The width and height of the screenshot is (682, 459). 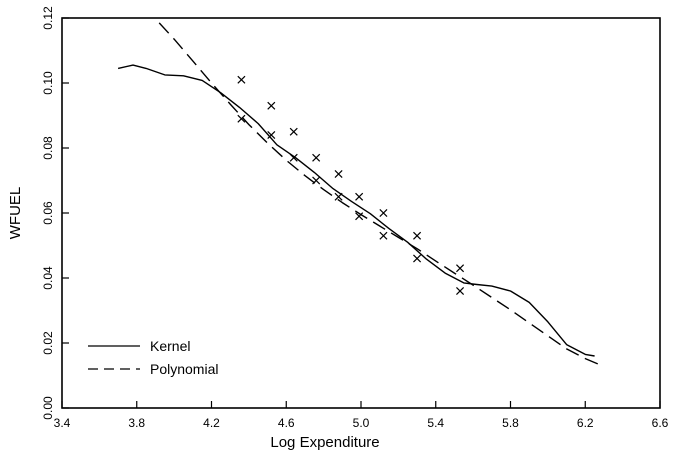 I want to click on x-axis-ticks: 3.4 3.8 4.2 4.6 5.0 5.4 5.8 6.2 6.6, so click(x=361, y=415).